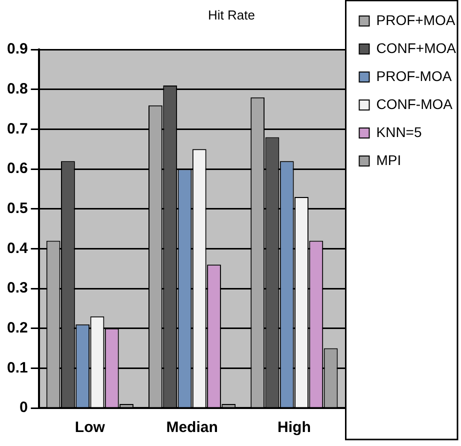 This screenshot has height=446, width=461. Describe the element at coordinates (399, 132) in the screenshot. I see `legend-label: KNN=5` at that location.